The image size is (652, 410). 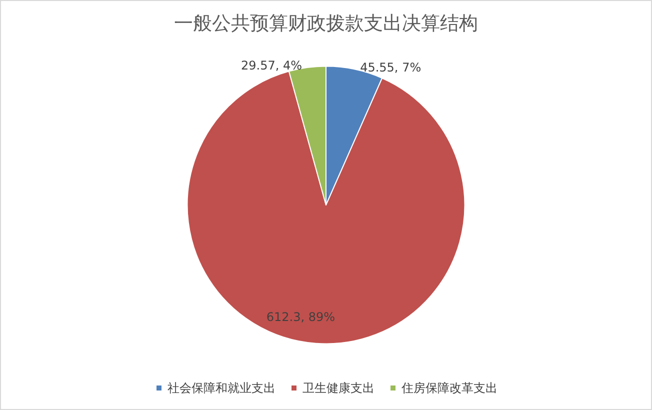 What do you see at coordinates (301, 317) in the screenshot?
I see `data-label: 612.3, 89%` at bounding box center [301, 317].